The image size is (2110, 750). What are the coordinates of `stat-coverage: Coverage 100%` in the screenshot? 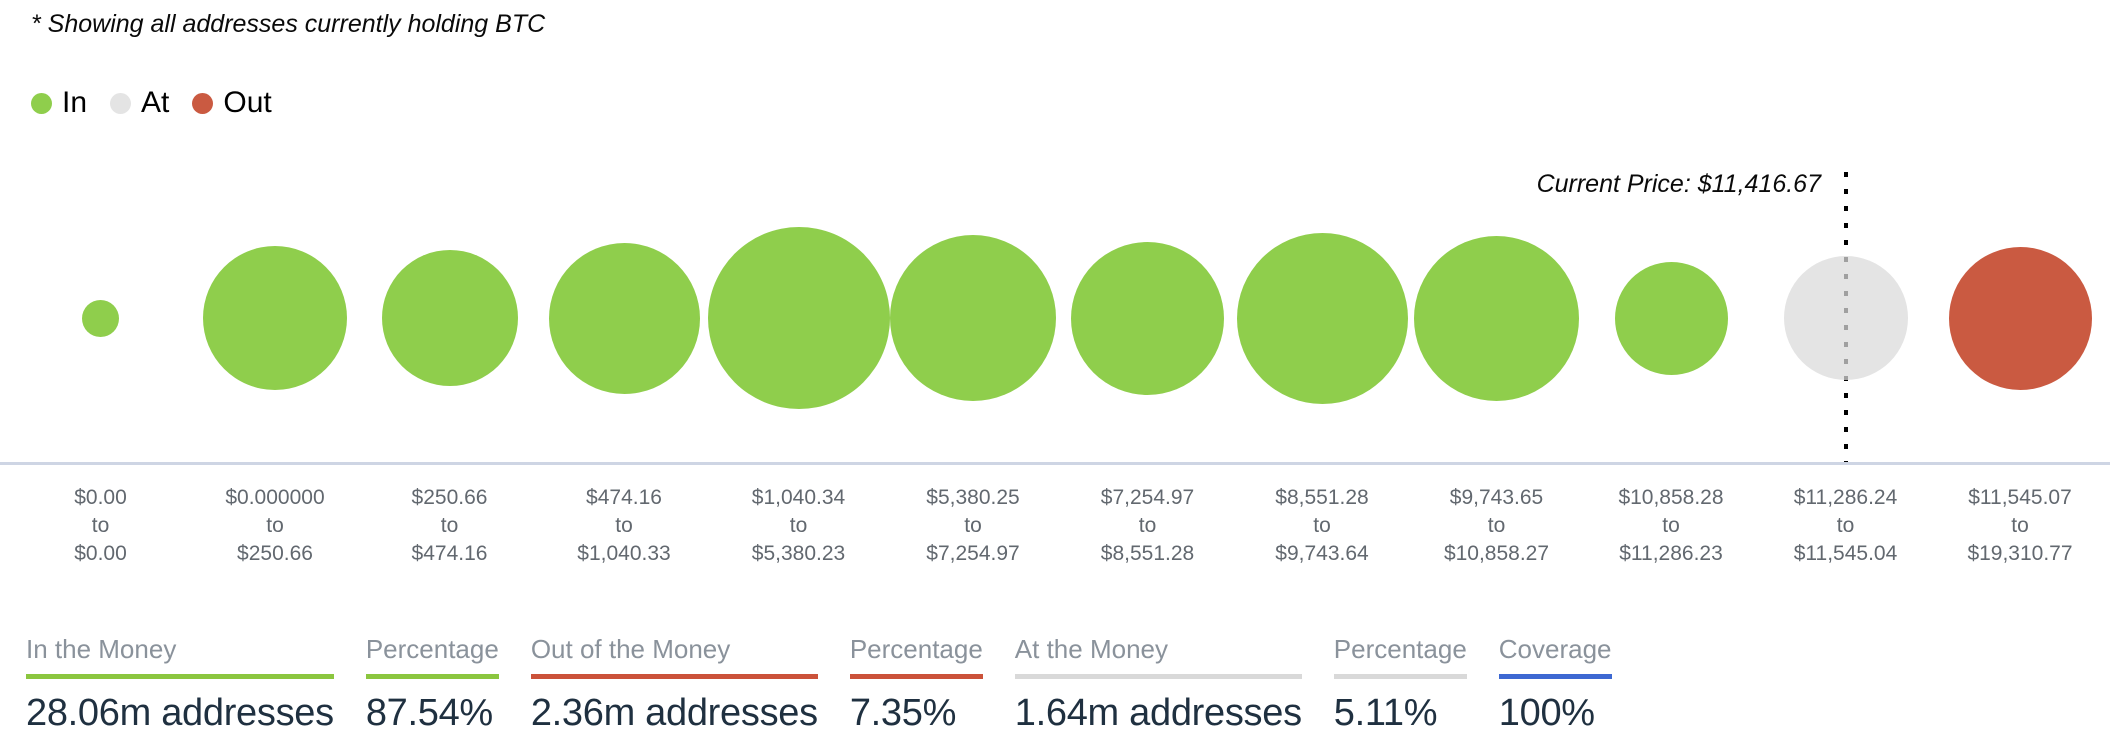 It's located at (1555, 684).